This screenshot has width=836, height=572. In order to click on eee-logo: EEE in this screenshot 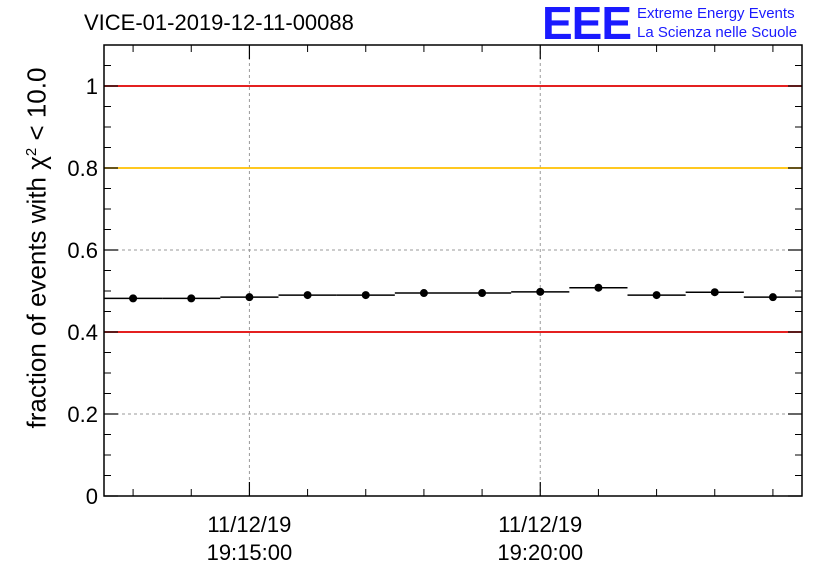, I will do `click(587, 24)`.